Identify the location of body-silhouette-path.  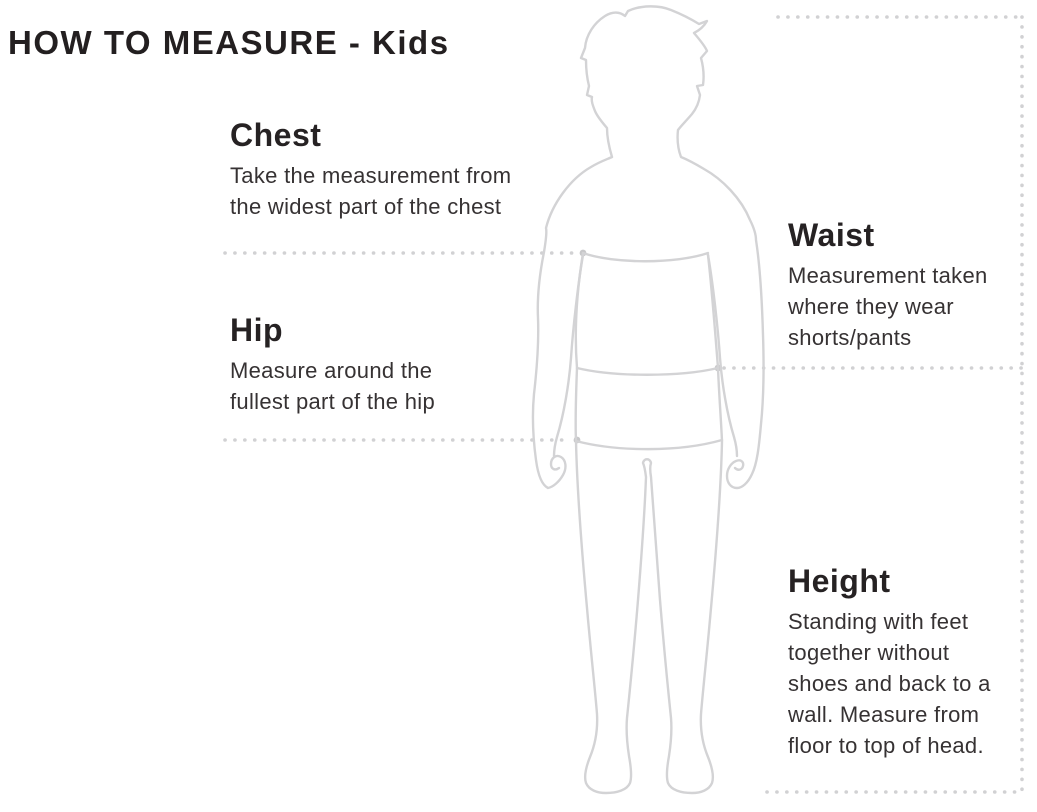
(648, 247).